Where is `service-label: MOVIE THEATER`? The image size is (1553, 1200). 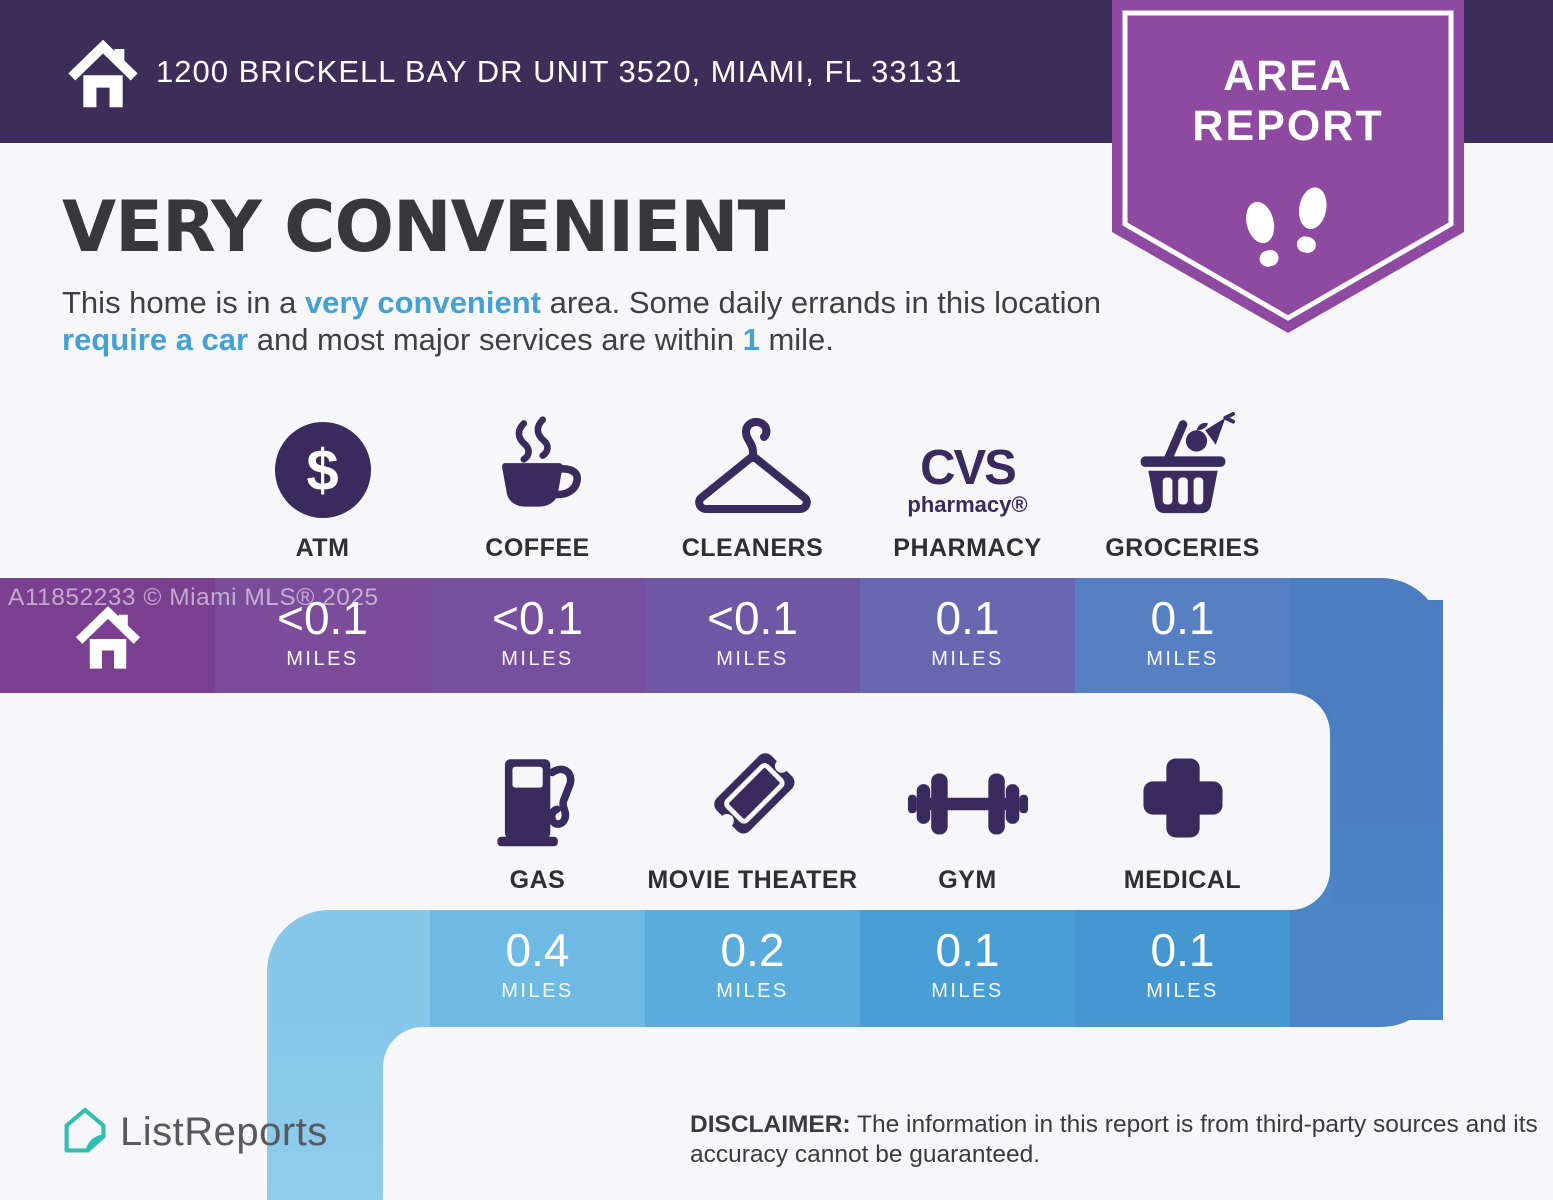
service-label: MOVIE THEATER is located at coordinates (752, 880).